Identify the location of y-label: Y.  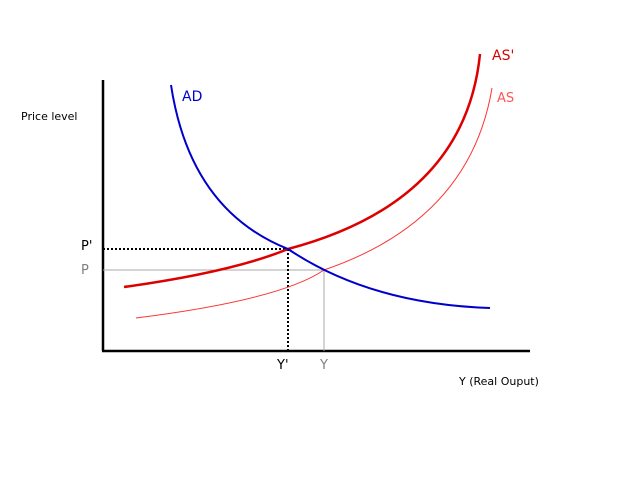
(323, 365).